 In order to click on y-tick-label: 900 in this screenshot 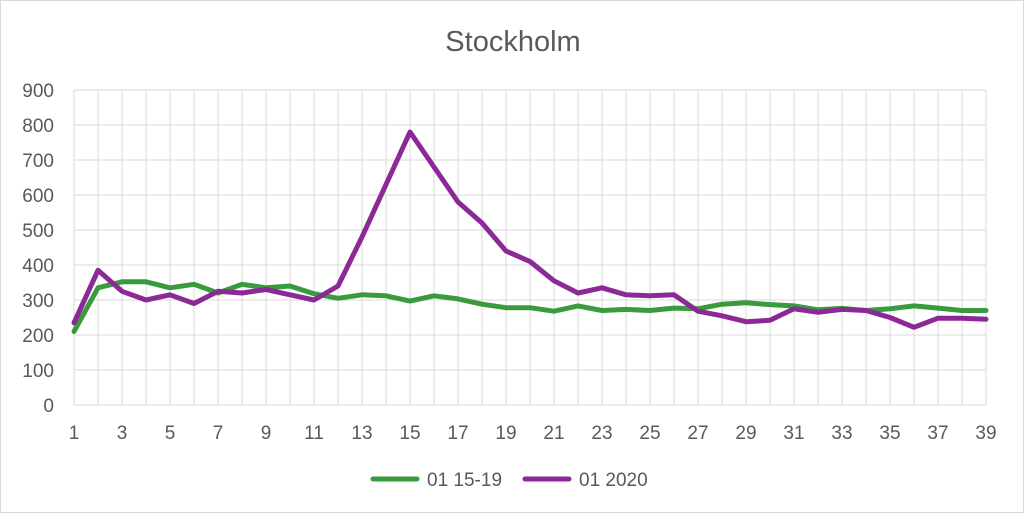, I will do `click(38, 91)`.